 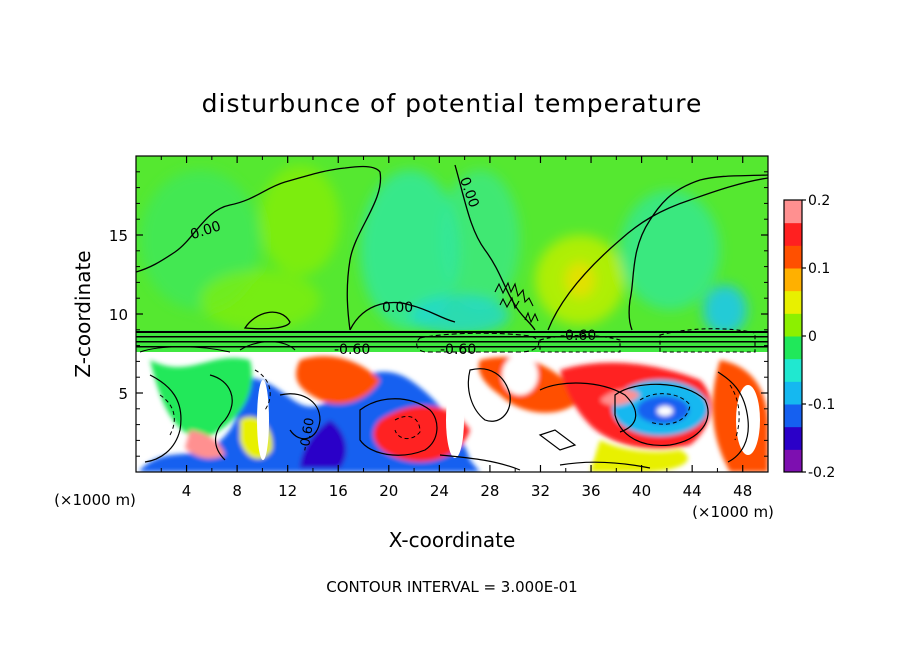 What do you see at coordinates (742, 491) in the screenshot?
I see `x-tick-label: 48` at bounding box center [742, 491].